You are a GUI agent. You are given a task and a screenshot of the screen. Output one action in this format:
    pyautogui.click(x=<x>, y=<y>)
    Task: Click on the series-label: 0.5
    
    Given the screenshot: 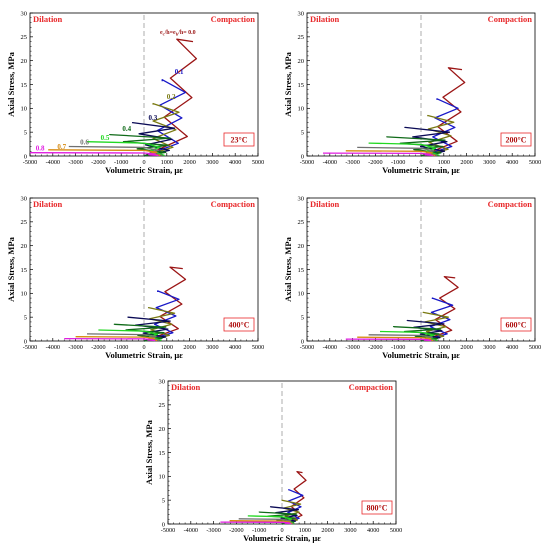 What is the action you would take?
    pyautogui.click(x=105, y=138)
    